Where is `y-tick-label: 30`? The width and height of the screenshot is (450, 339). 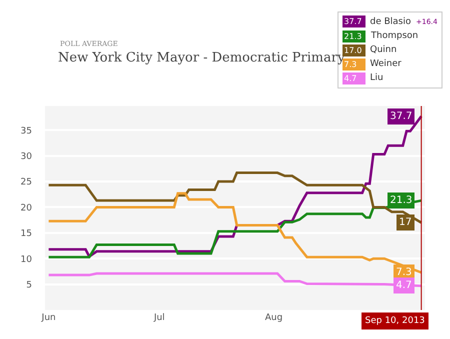 y-tick-label: 30 is located at coordinates (26, 157).